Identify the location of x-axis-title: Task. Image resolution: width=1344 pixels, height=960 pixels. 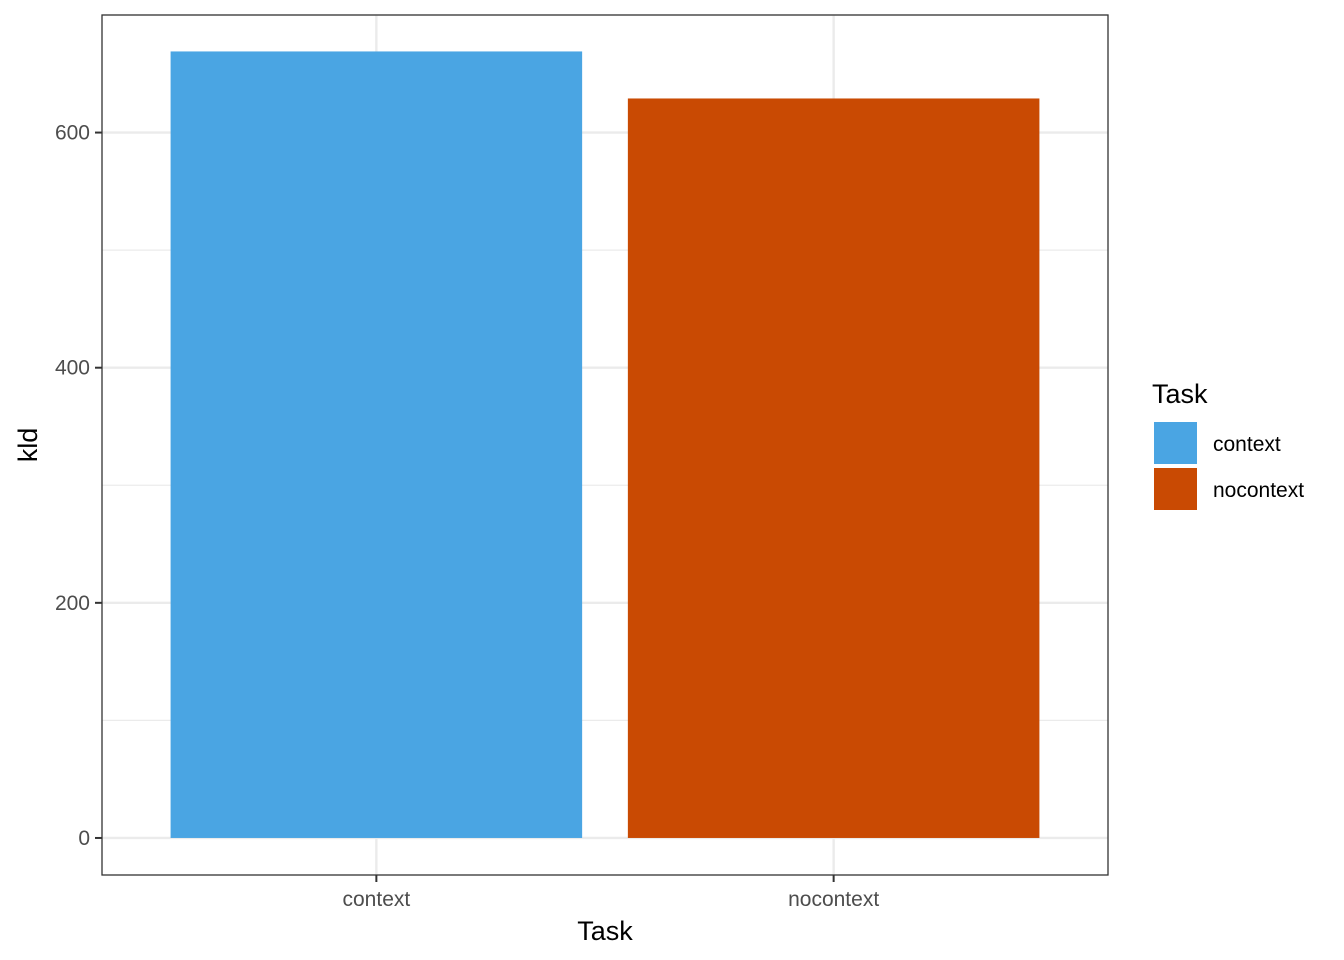
(605, 931).